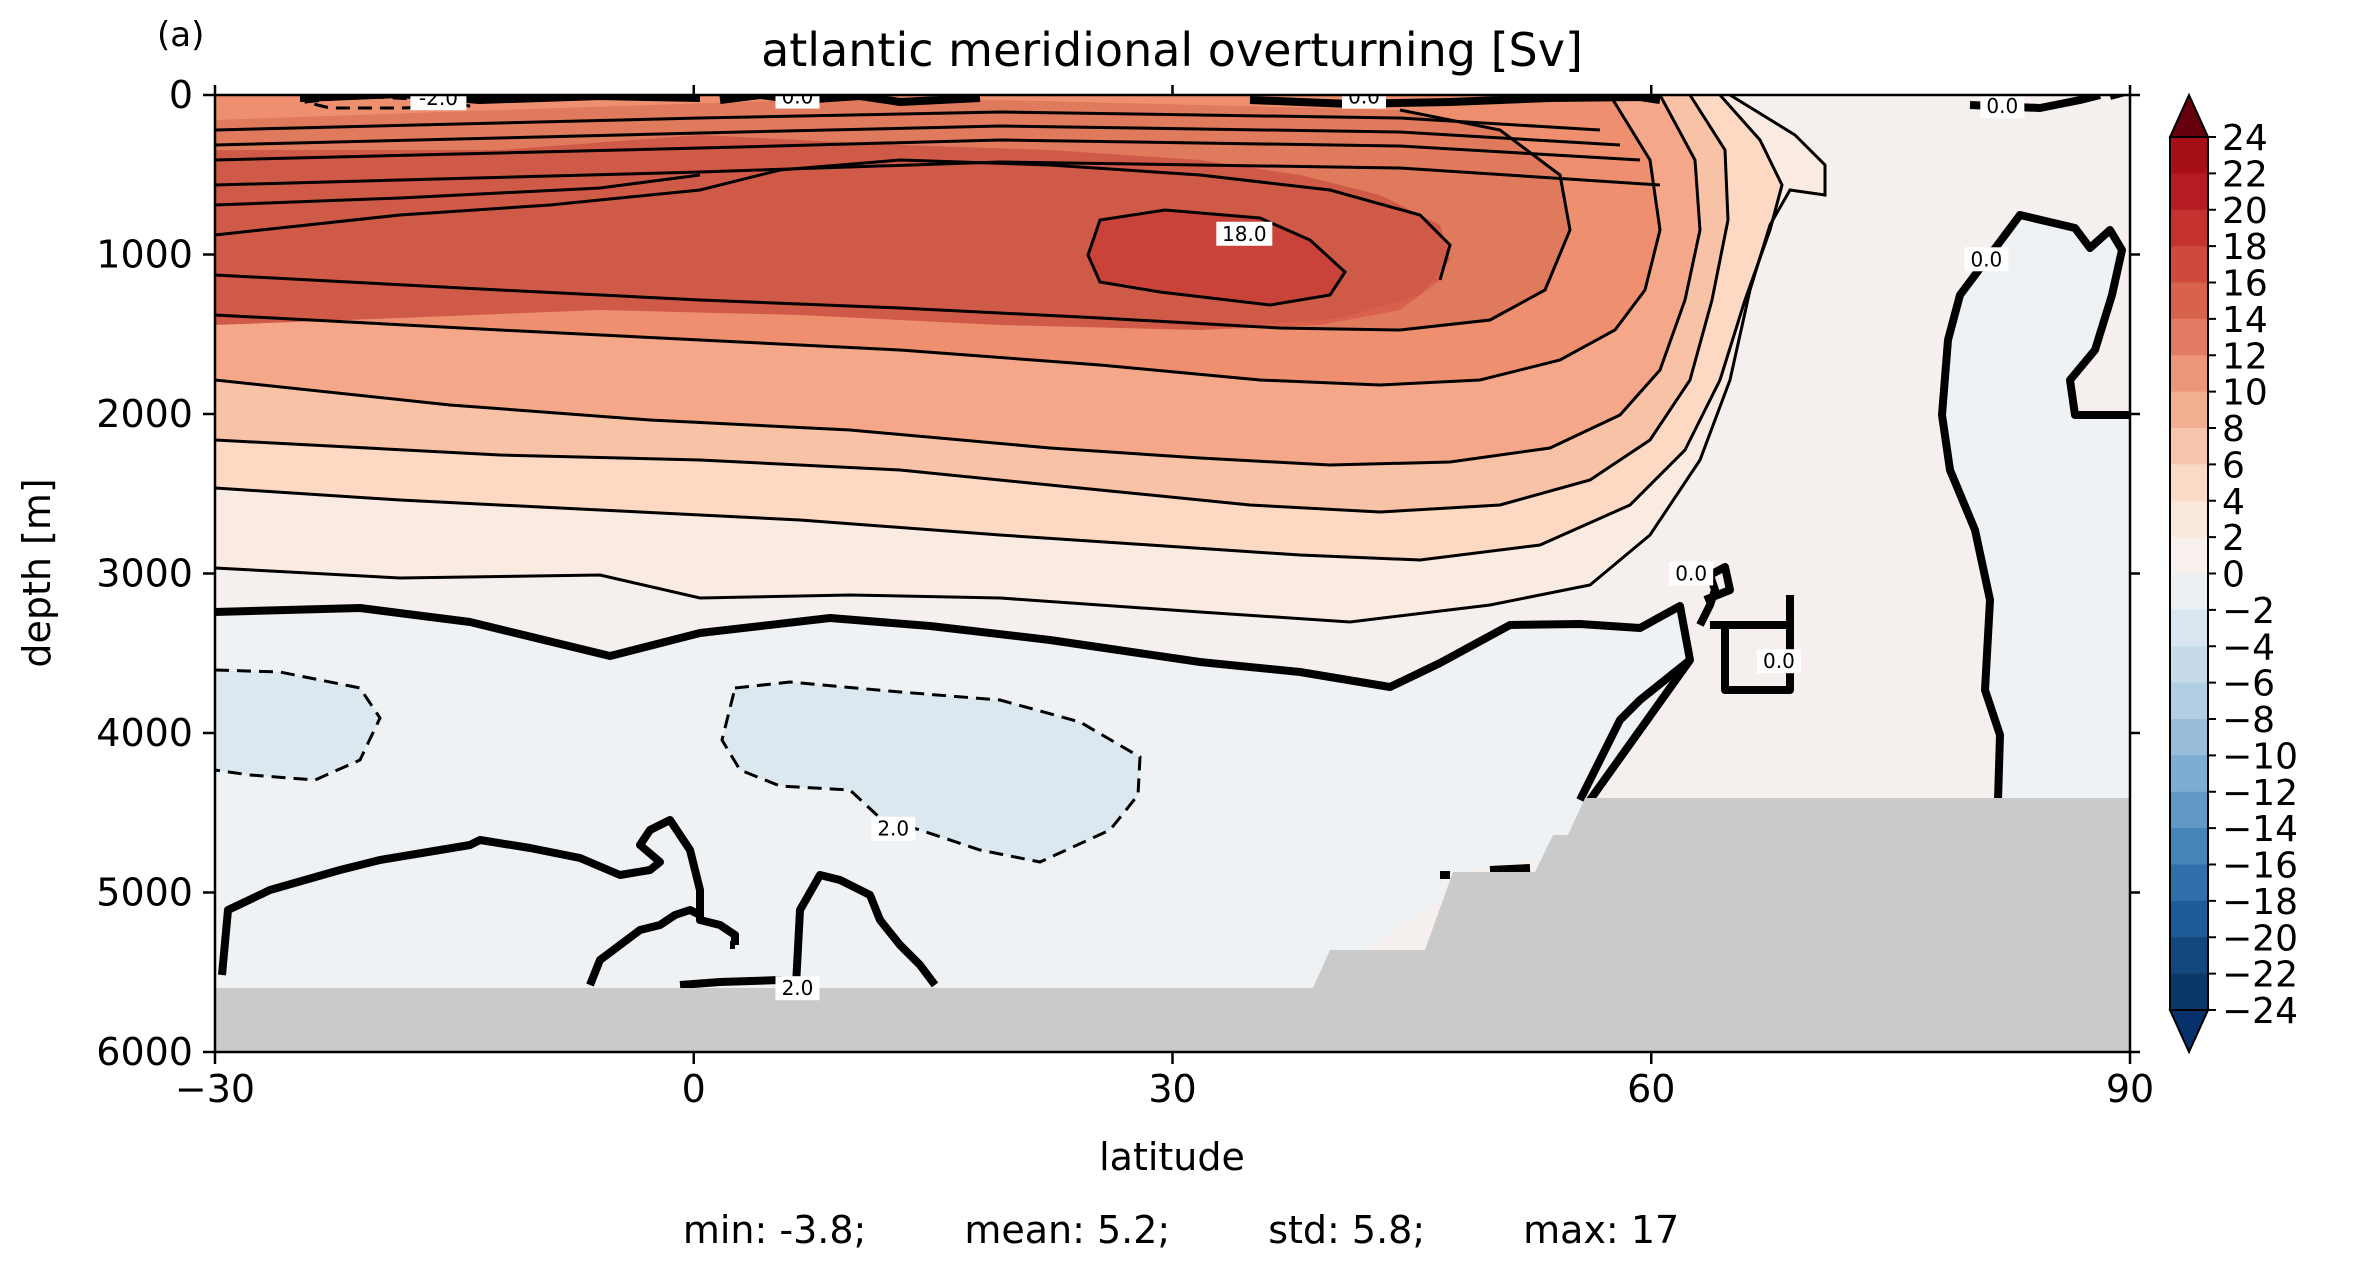 The height and width of the screenshot is (1263, 2362). Describe the element at coordinates (2260, 938) in the screenshot. I see `colorbar-tick-label: −20` at that location.